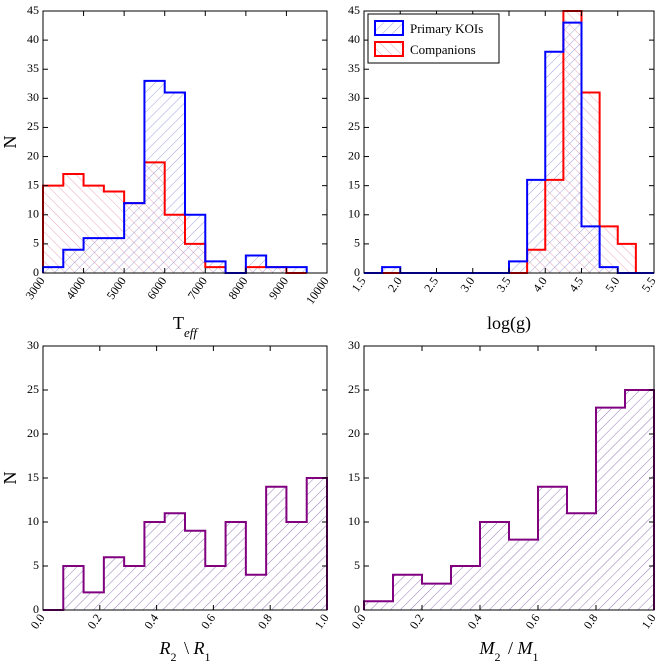  What do you see at coordinates (649, 621) in the screenshot?
I see `mass-ratio-histogram-xtick-label-5: 1.0` at bounding box center [649, 621].